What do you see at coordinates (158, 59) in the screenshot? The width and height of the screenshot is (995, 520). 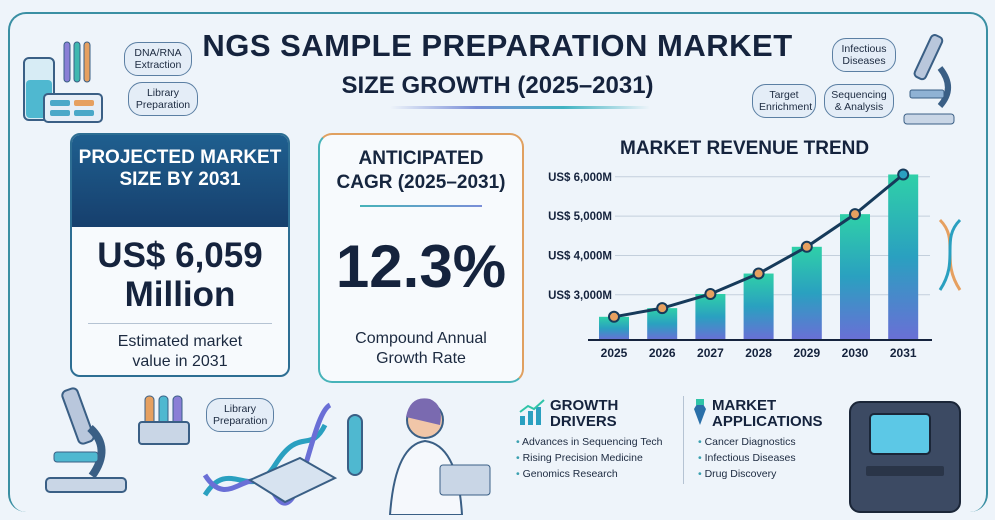 I see `tag-dna-rna-extraction: DNA/RNA Extraction` at bounding box center [158, 59].